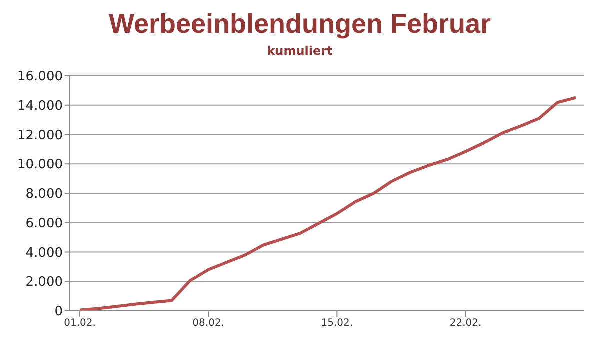  What do you see at coordinates (300, 51) in the screenshot?
I see `chart-subtitle: kumuliert` at bounding box center [300, 51].